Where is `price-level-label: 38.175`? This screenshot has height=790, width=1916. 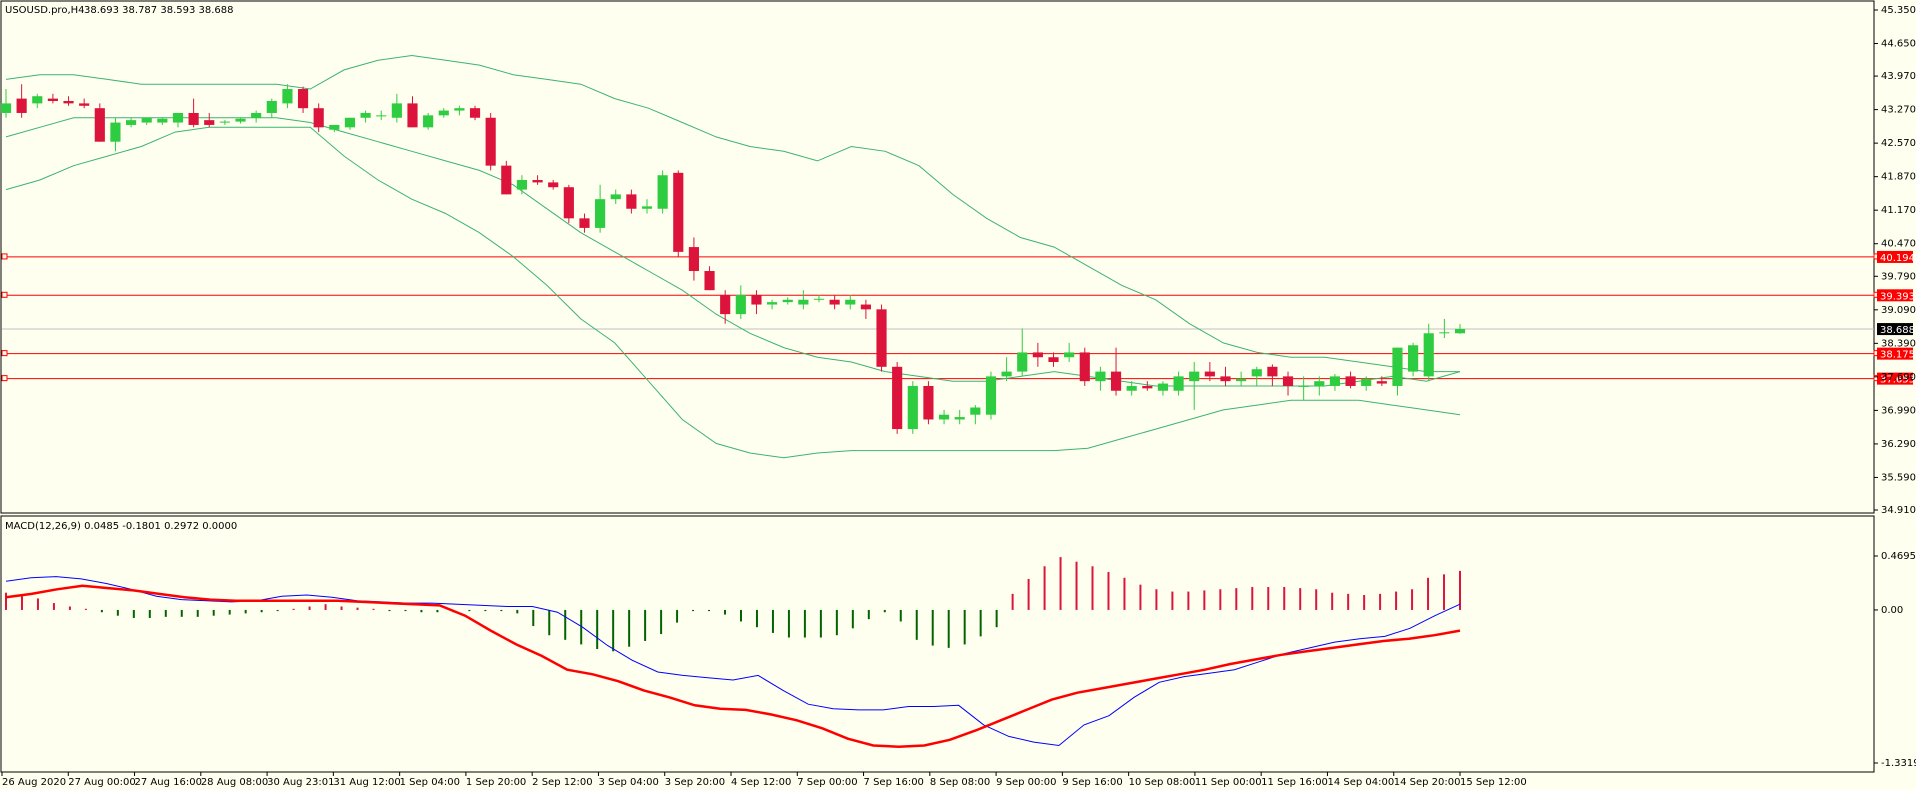 price-level-label: 38.175 is located at coordinates (1897, 355).